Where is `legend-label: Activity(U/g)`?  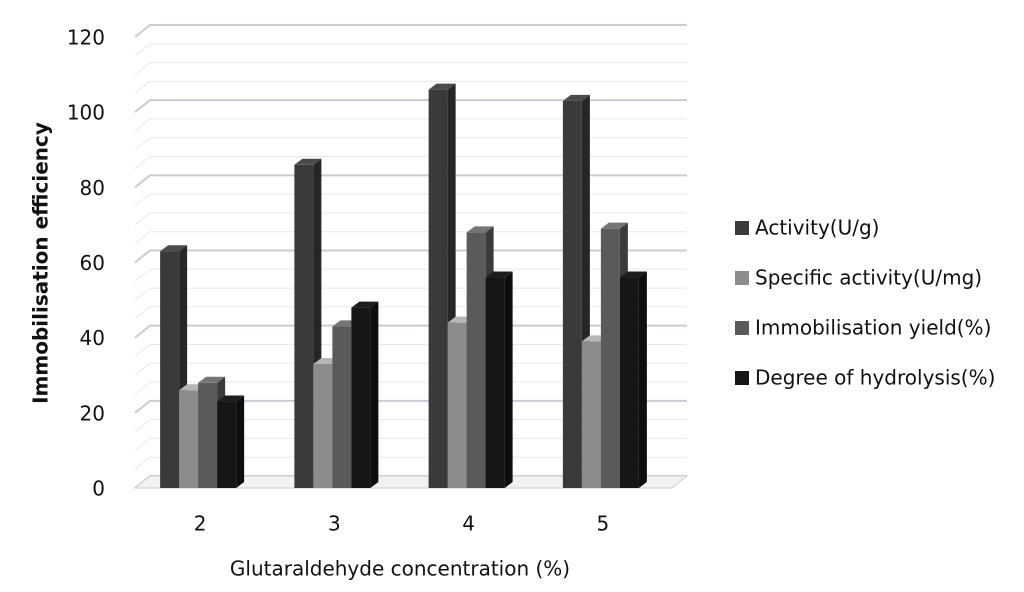 legend-label: Activity(U/g) is located at coordinates (817, 228).